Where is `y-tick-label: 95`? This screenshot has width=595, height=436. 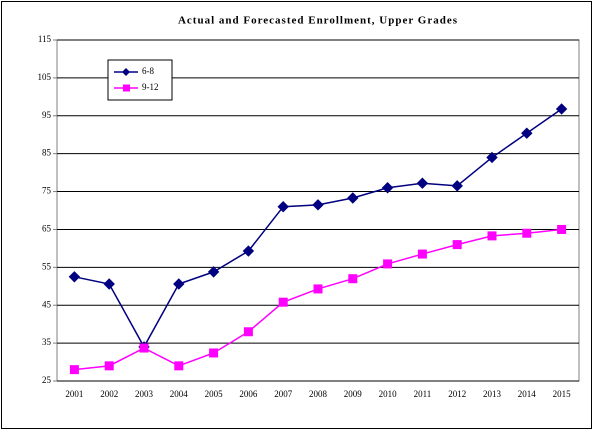
y-tick-label: 95 is located at coordinates (47, 115).